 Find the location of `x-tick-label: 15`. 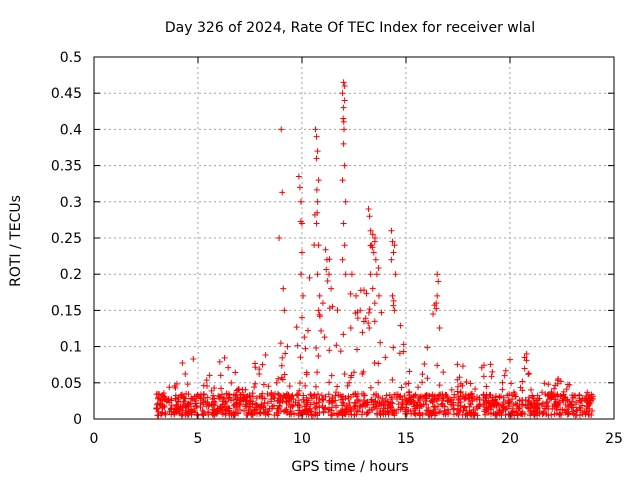

x-tick-label: 15 is located at coordinates (406, 439).